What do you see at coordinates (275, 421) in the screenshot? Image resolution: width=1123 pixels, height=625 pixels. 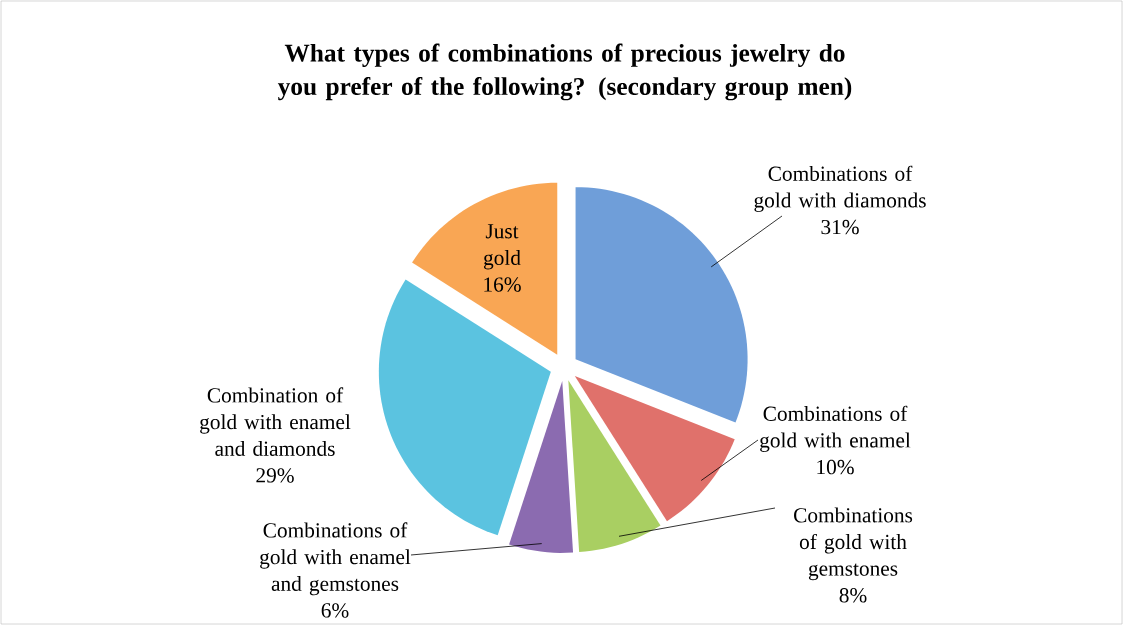 I see `slice-label: Combination of gold with enamel and diamonds` at bounding box center [275, 421].